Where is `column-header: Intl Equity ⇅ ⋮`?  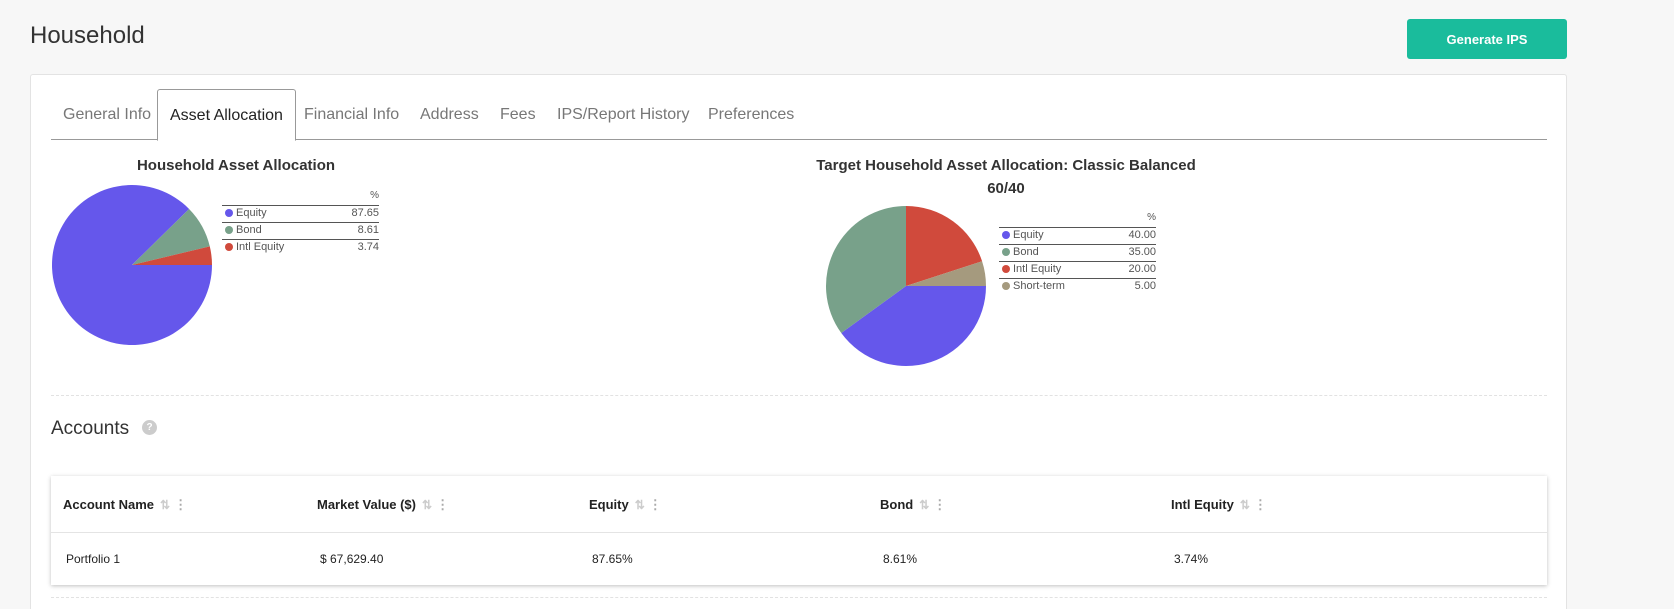 column-header: Intl Equity ⇅ ⋮ is located at coordinates (1219, 504).